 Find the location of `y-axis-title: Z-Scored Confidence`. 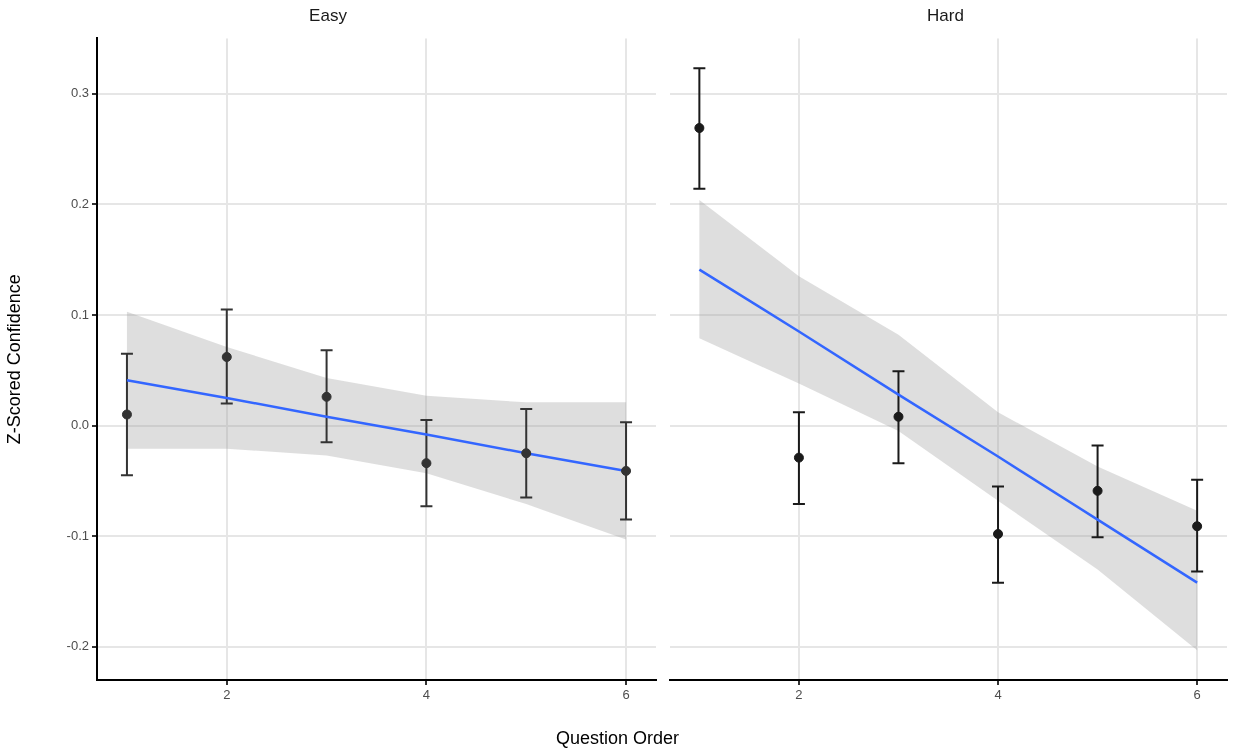

y-axis-title: Z-Scored Confidence is located at coordinates (13, 359).